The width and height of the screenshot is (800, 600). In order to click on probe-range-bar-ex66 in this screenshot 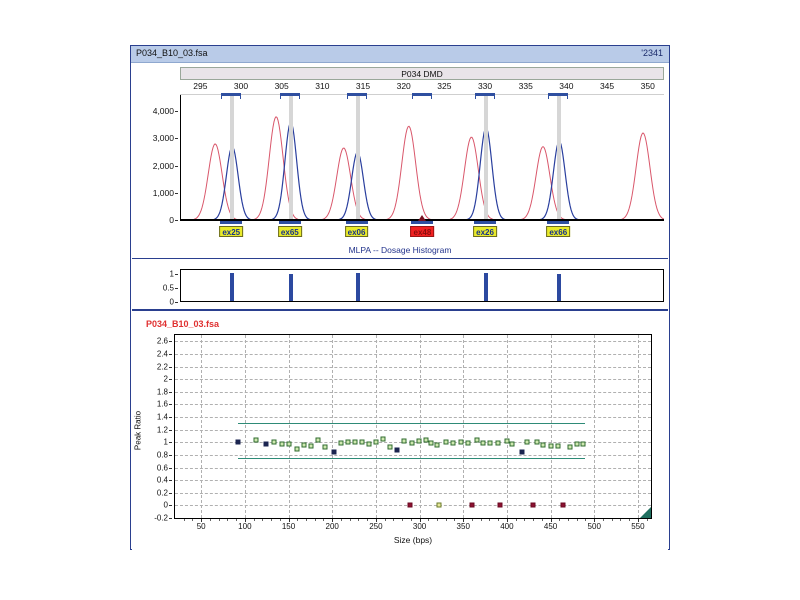, I will do `click(558, 96)`.